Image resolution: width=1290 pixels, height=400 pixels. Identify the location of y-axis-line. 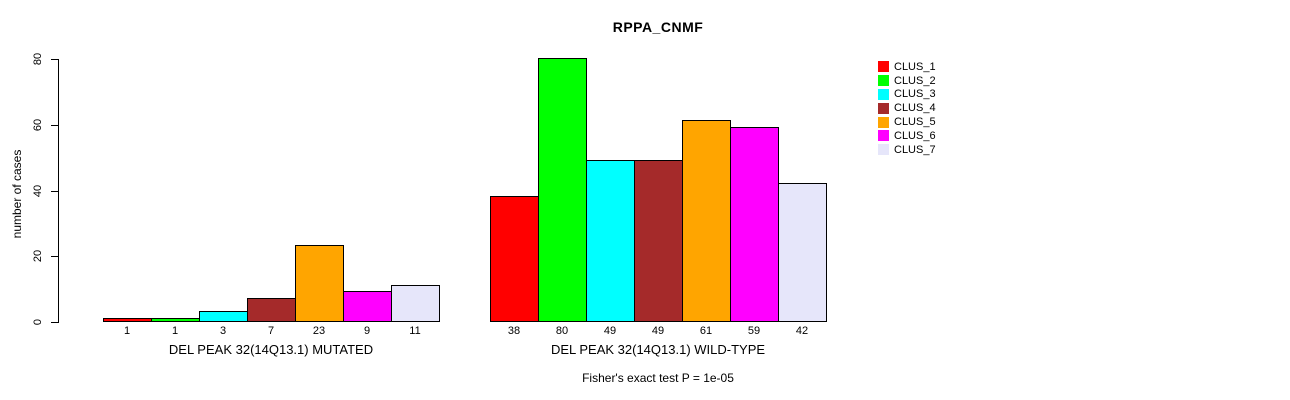
(58, 191).